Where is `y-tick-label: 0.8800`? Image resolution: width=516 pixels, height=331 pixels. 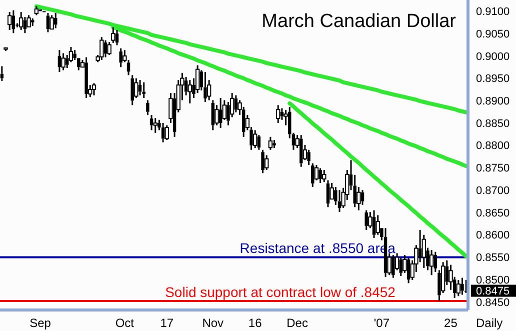
y-tick-label: 0.8800 is located at coordinates (493, 146).